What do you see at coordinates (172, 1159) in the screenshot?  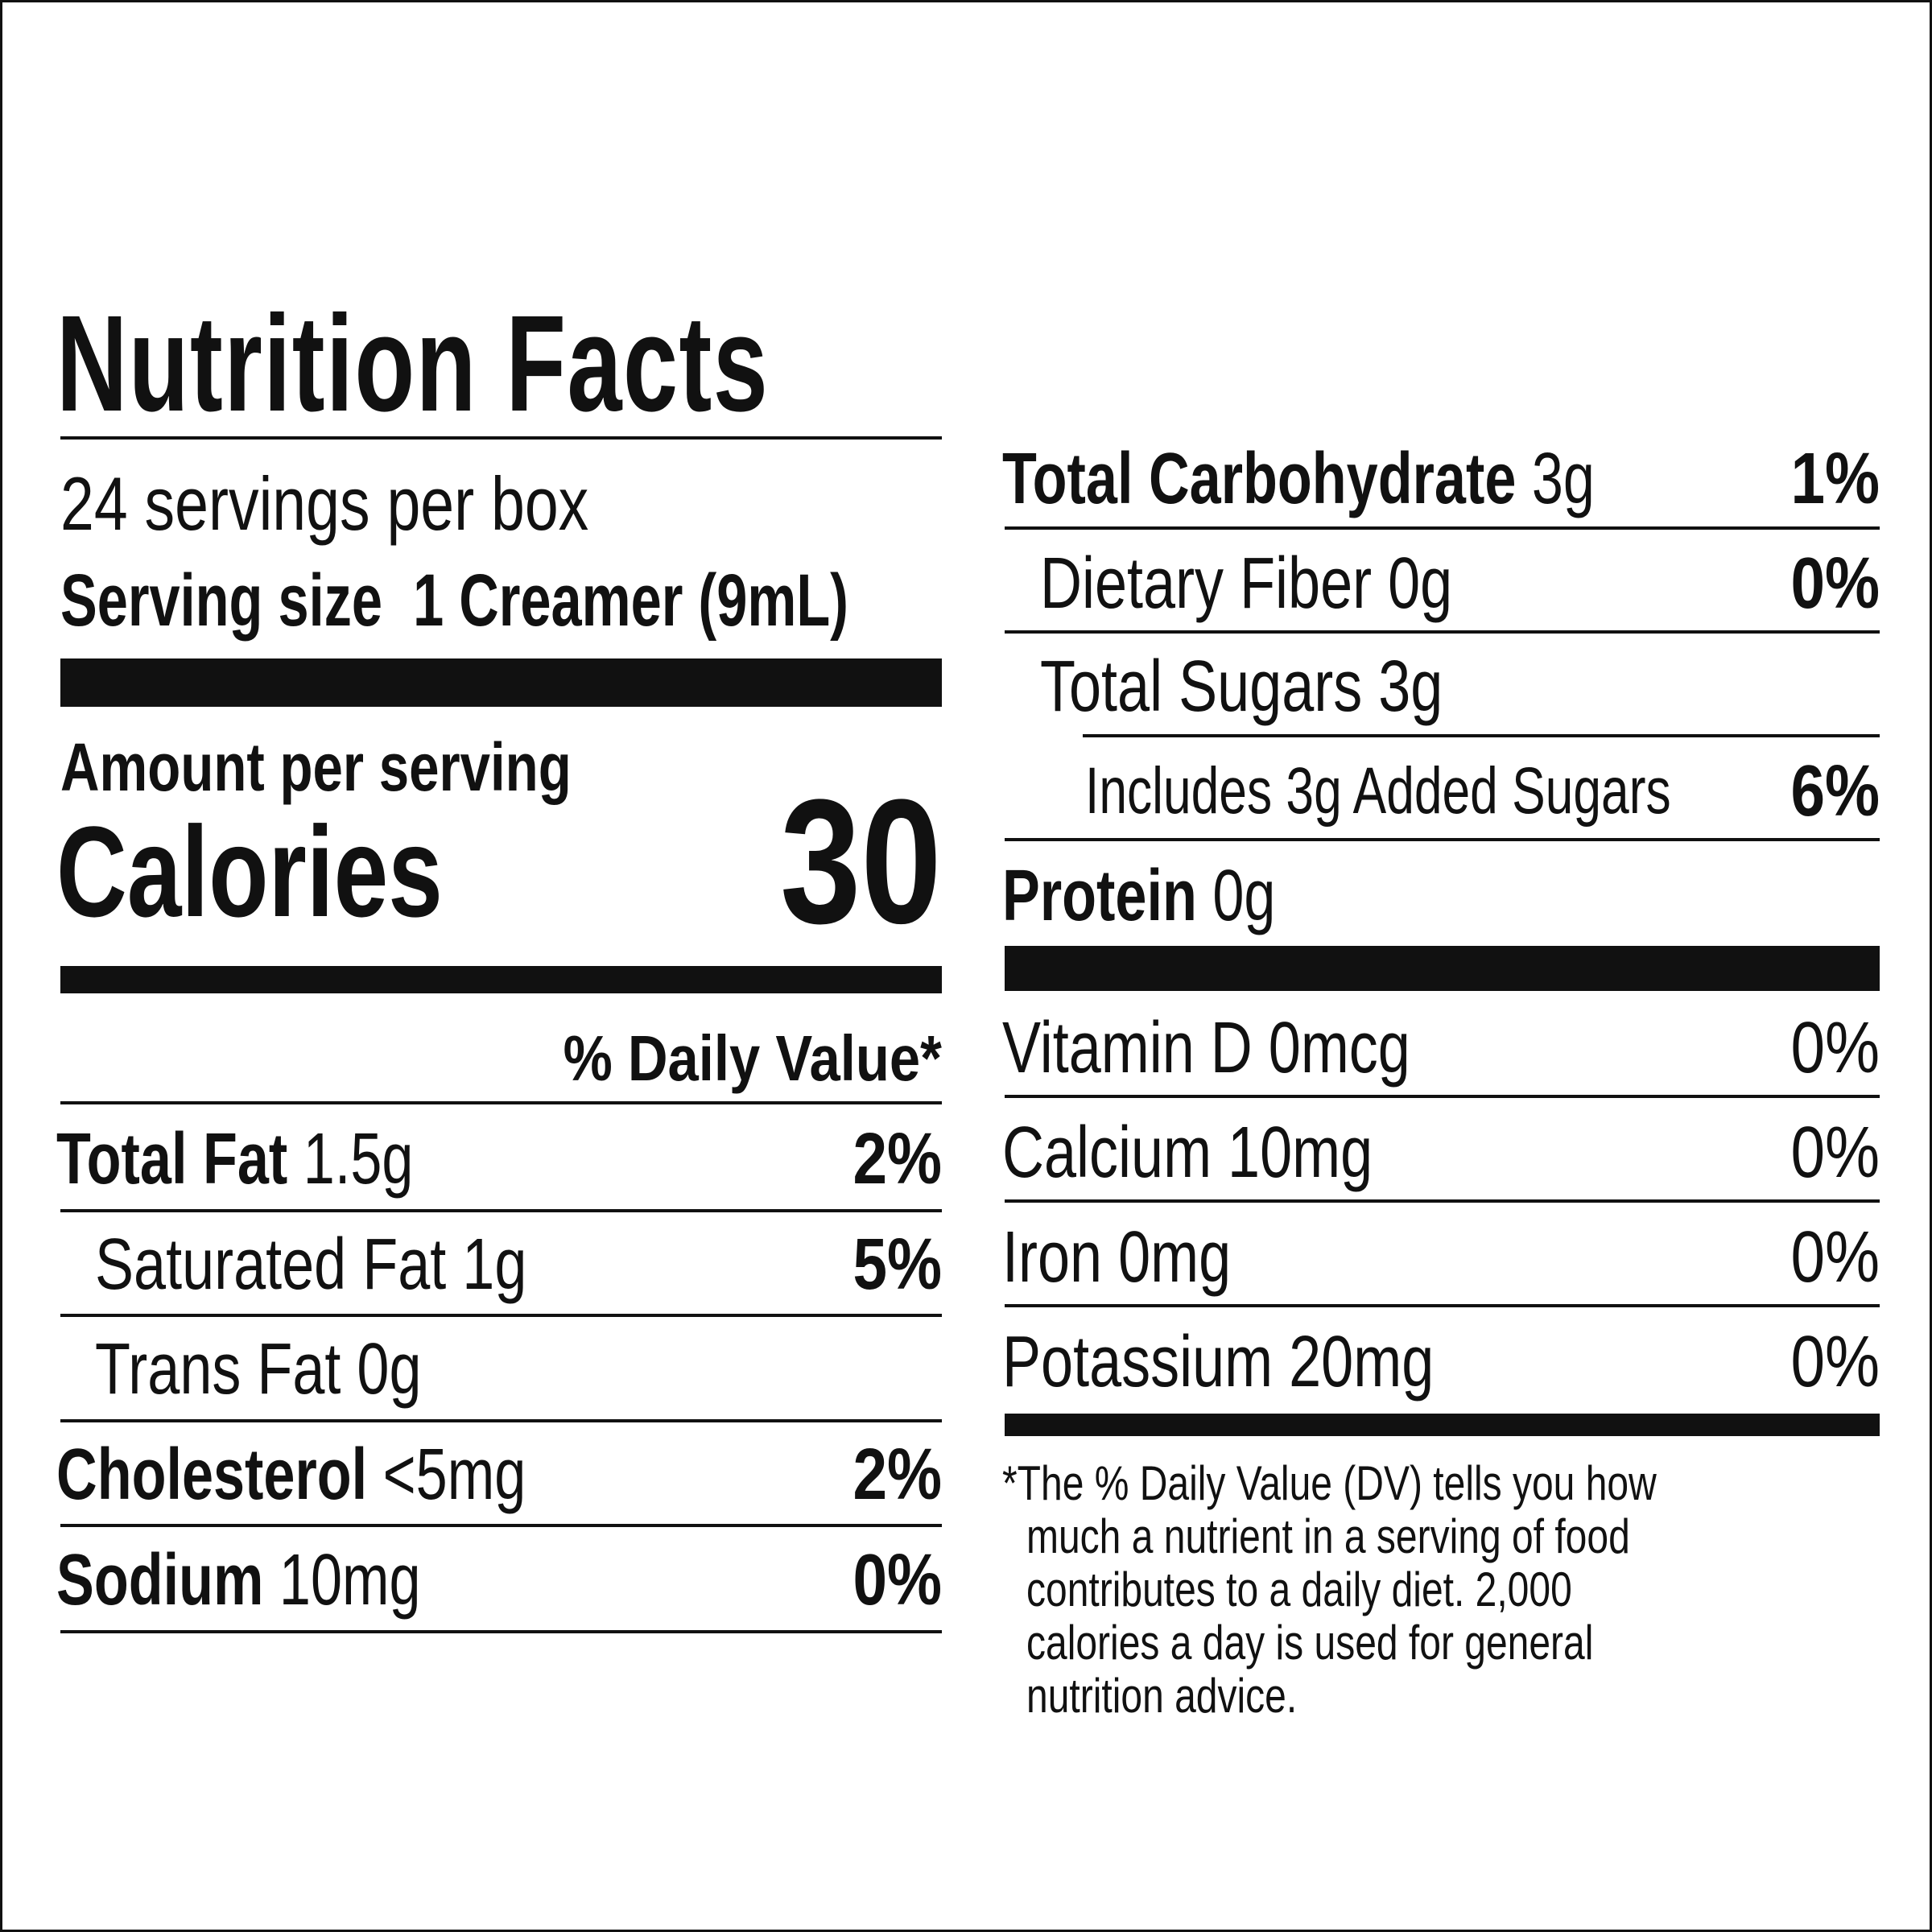 I see `nutrient-name: Total Fat` at bounding box center [172, 1159].